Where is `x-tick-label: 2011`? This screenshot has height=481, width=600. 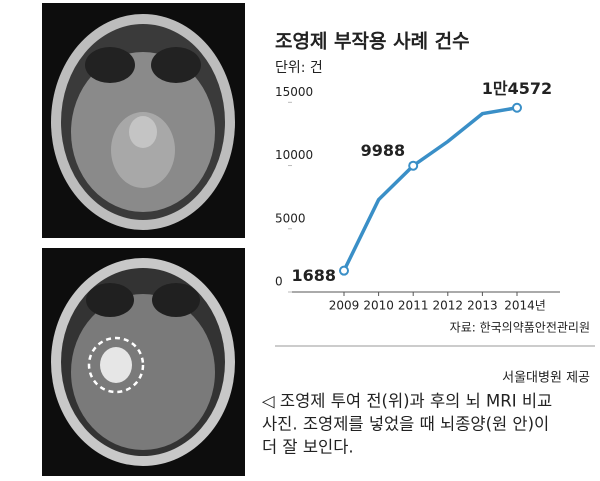 x-tick-label: 2011 is located at coordinates (413, 306).